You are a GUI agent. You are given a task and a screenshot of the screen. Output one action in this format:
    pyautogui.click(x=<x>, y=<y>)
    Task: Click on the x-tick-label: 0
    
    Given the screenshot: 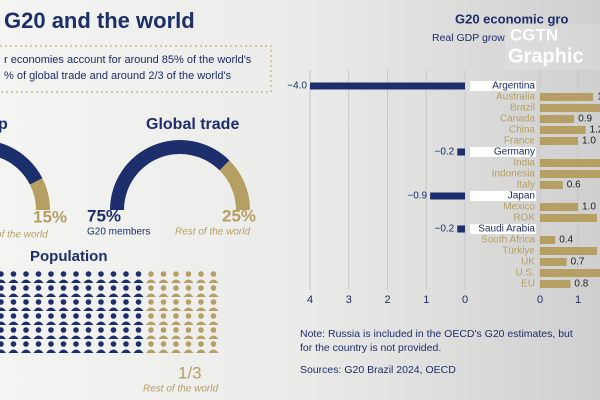 What is the action you would take?
    pyautogui.click(x=465, y=300)
    